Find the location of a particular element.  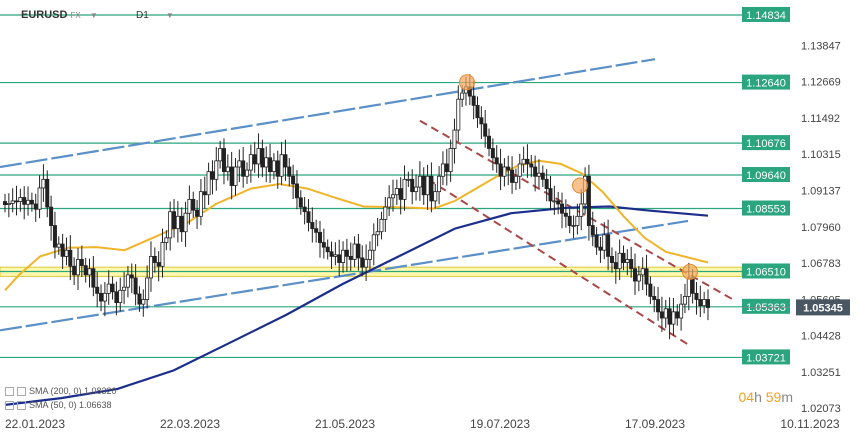

y-tick-label: 1.03251 is located at coordinates (821, 373).